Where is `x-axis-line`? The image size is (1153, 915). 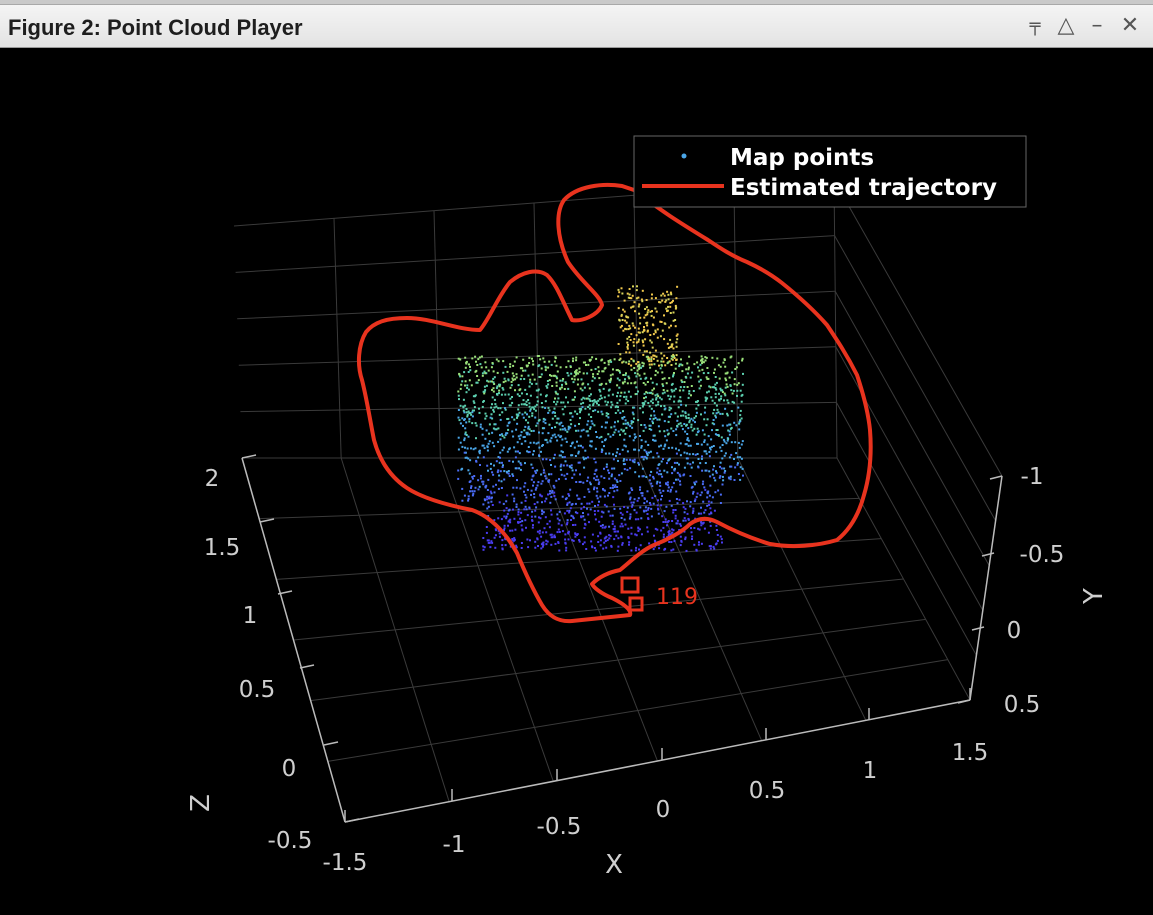 x-axis-line is located at coordinates (657, 761).